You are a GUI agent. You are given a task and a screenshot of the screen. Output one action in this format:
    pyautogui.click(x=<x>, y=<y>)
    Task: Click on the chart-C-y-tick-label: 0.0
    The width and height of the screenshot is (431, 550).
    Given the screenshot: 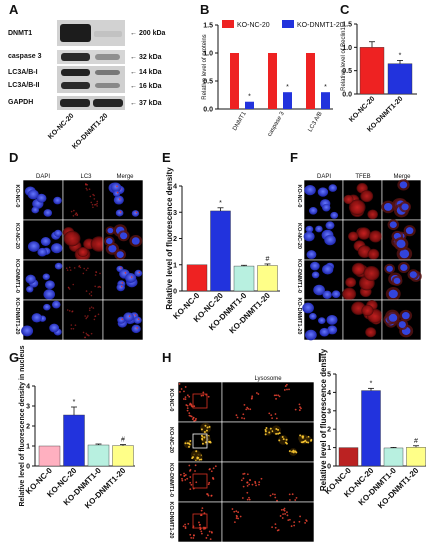 What is the action you would take?
    pyautogui.click(x=347, y=95)
    